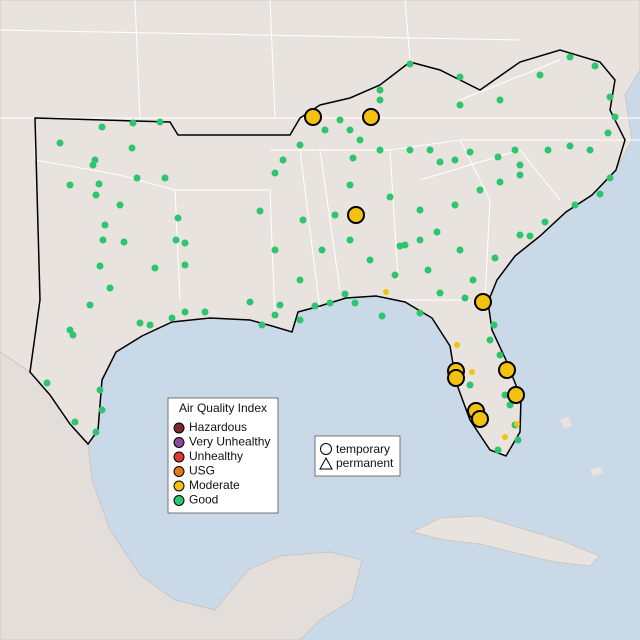 The height and width of the screenshot is (640, 640). I want to click on legend-label: Very Unhealthy, so click(229, 442).